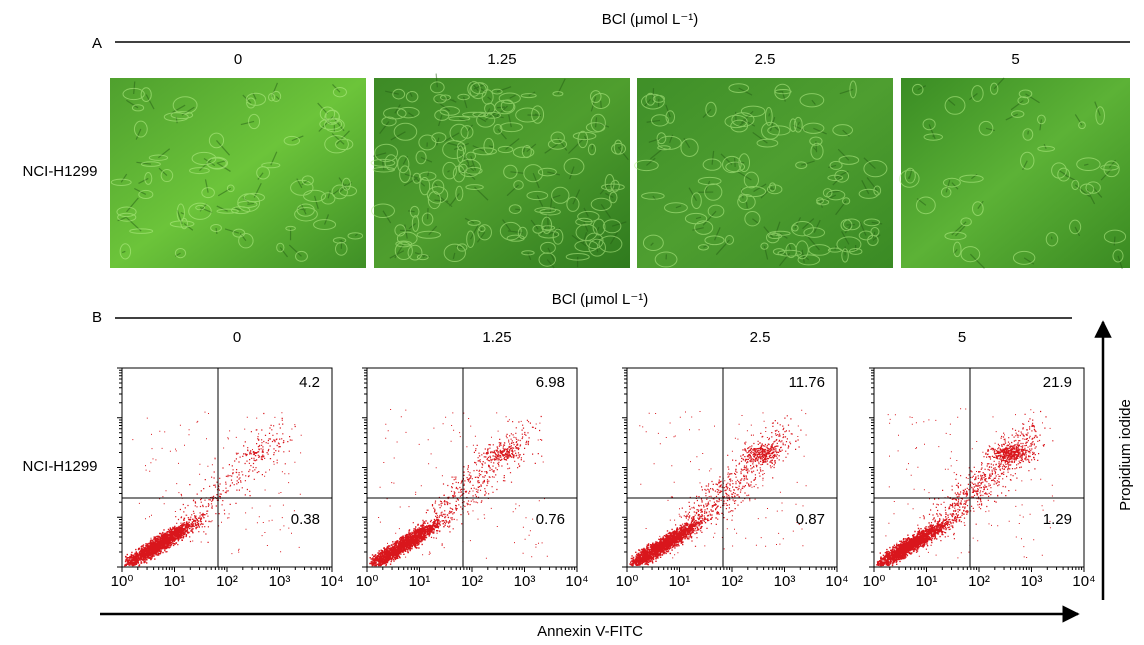 The width and height of the screenshot is (1144, 645). I want to click on panel-label: B, so click(97, 317).